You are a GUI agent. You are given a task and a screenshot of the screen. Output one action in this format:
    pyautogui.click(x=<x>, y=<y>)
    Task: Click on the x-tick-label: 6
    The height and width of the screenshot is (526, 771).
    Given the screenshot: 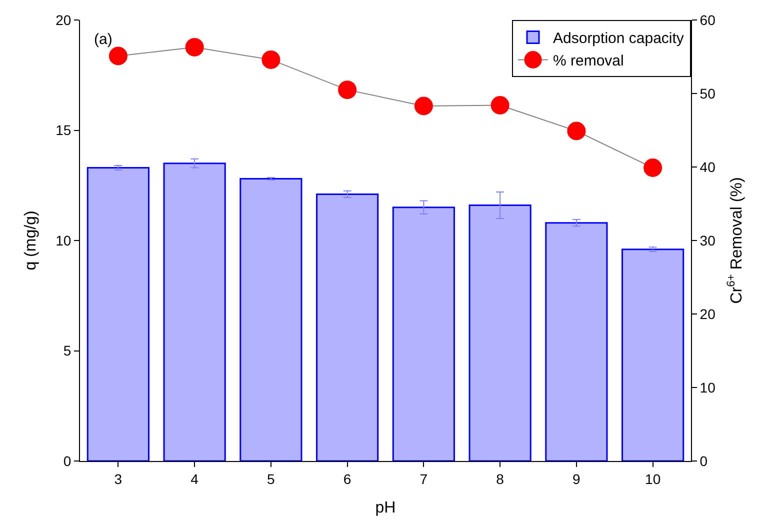 What is the action you would take?
    pyautogui.click(x=347, y=478)
    